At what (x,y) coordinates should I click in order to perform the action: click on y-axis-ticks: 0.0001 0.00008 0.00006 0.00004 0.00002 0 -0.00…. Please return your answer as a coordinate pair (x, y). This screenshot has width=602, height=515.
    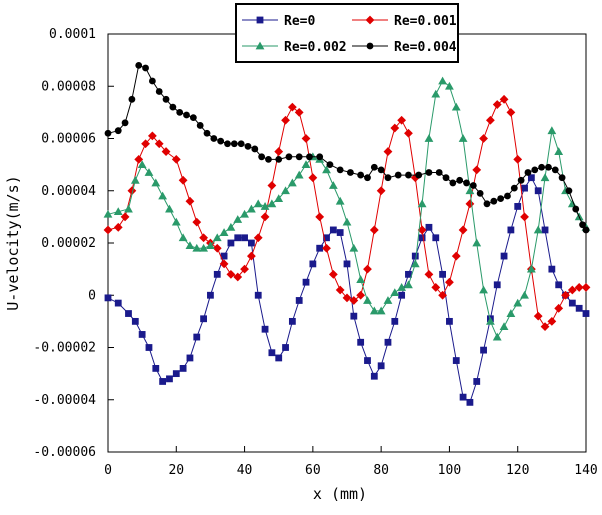
    Looking at the image, I should click on (73, 243).